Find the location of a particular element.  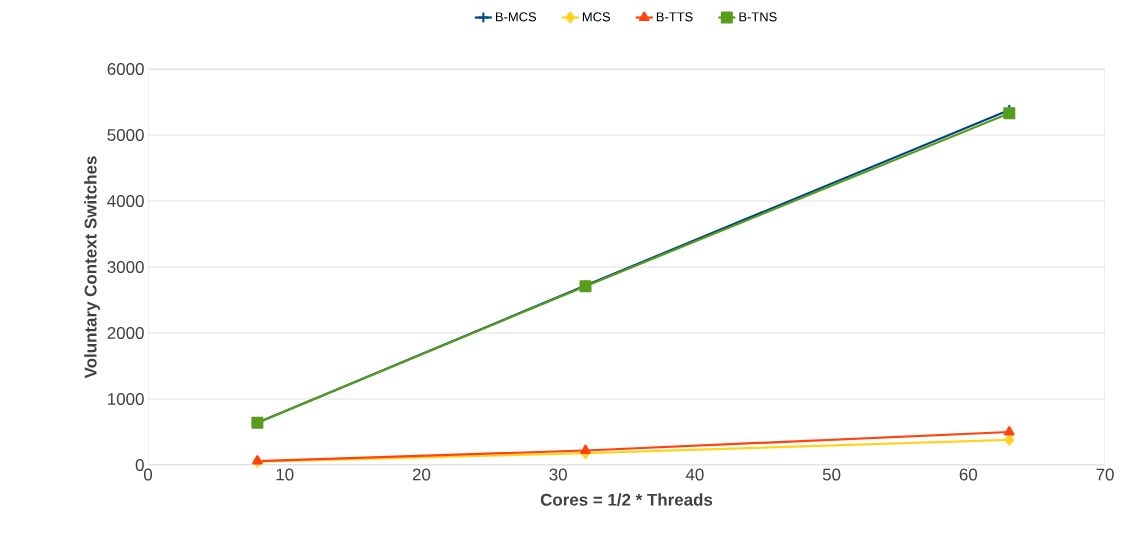

x-tick-label: 0 is located at coordinates (148, 474).